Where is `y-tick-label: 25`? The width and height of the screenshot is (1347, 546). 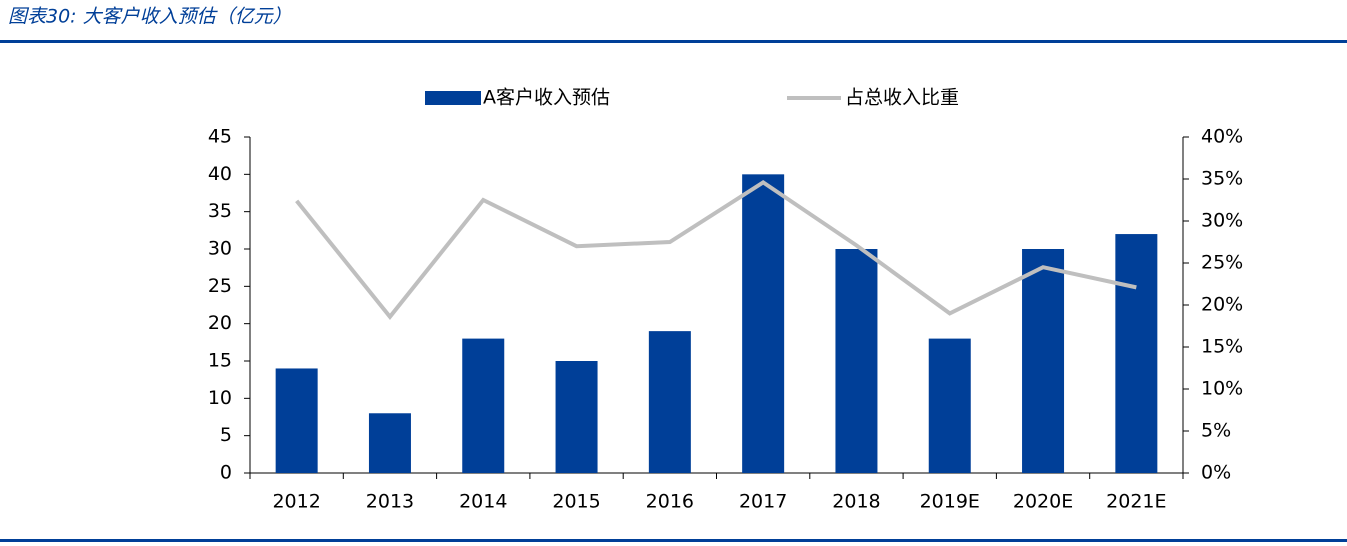
y-tick-label: 25 is located at coordinates (220, 286).